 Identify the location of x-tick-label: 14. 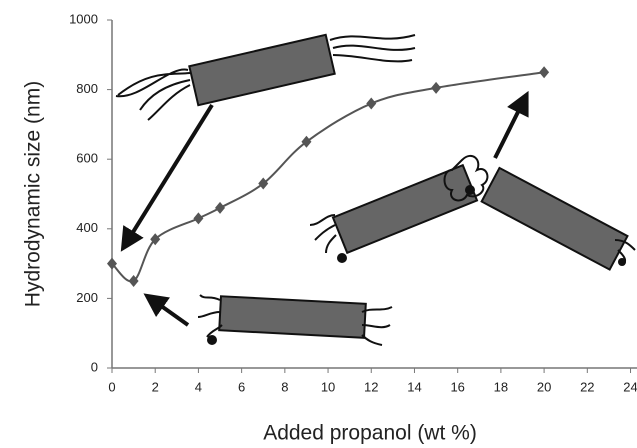
(414, 386).